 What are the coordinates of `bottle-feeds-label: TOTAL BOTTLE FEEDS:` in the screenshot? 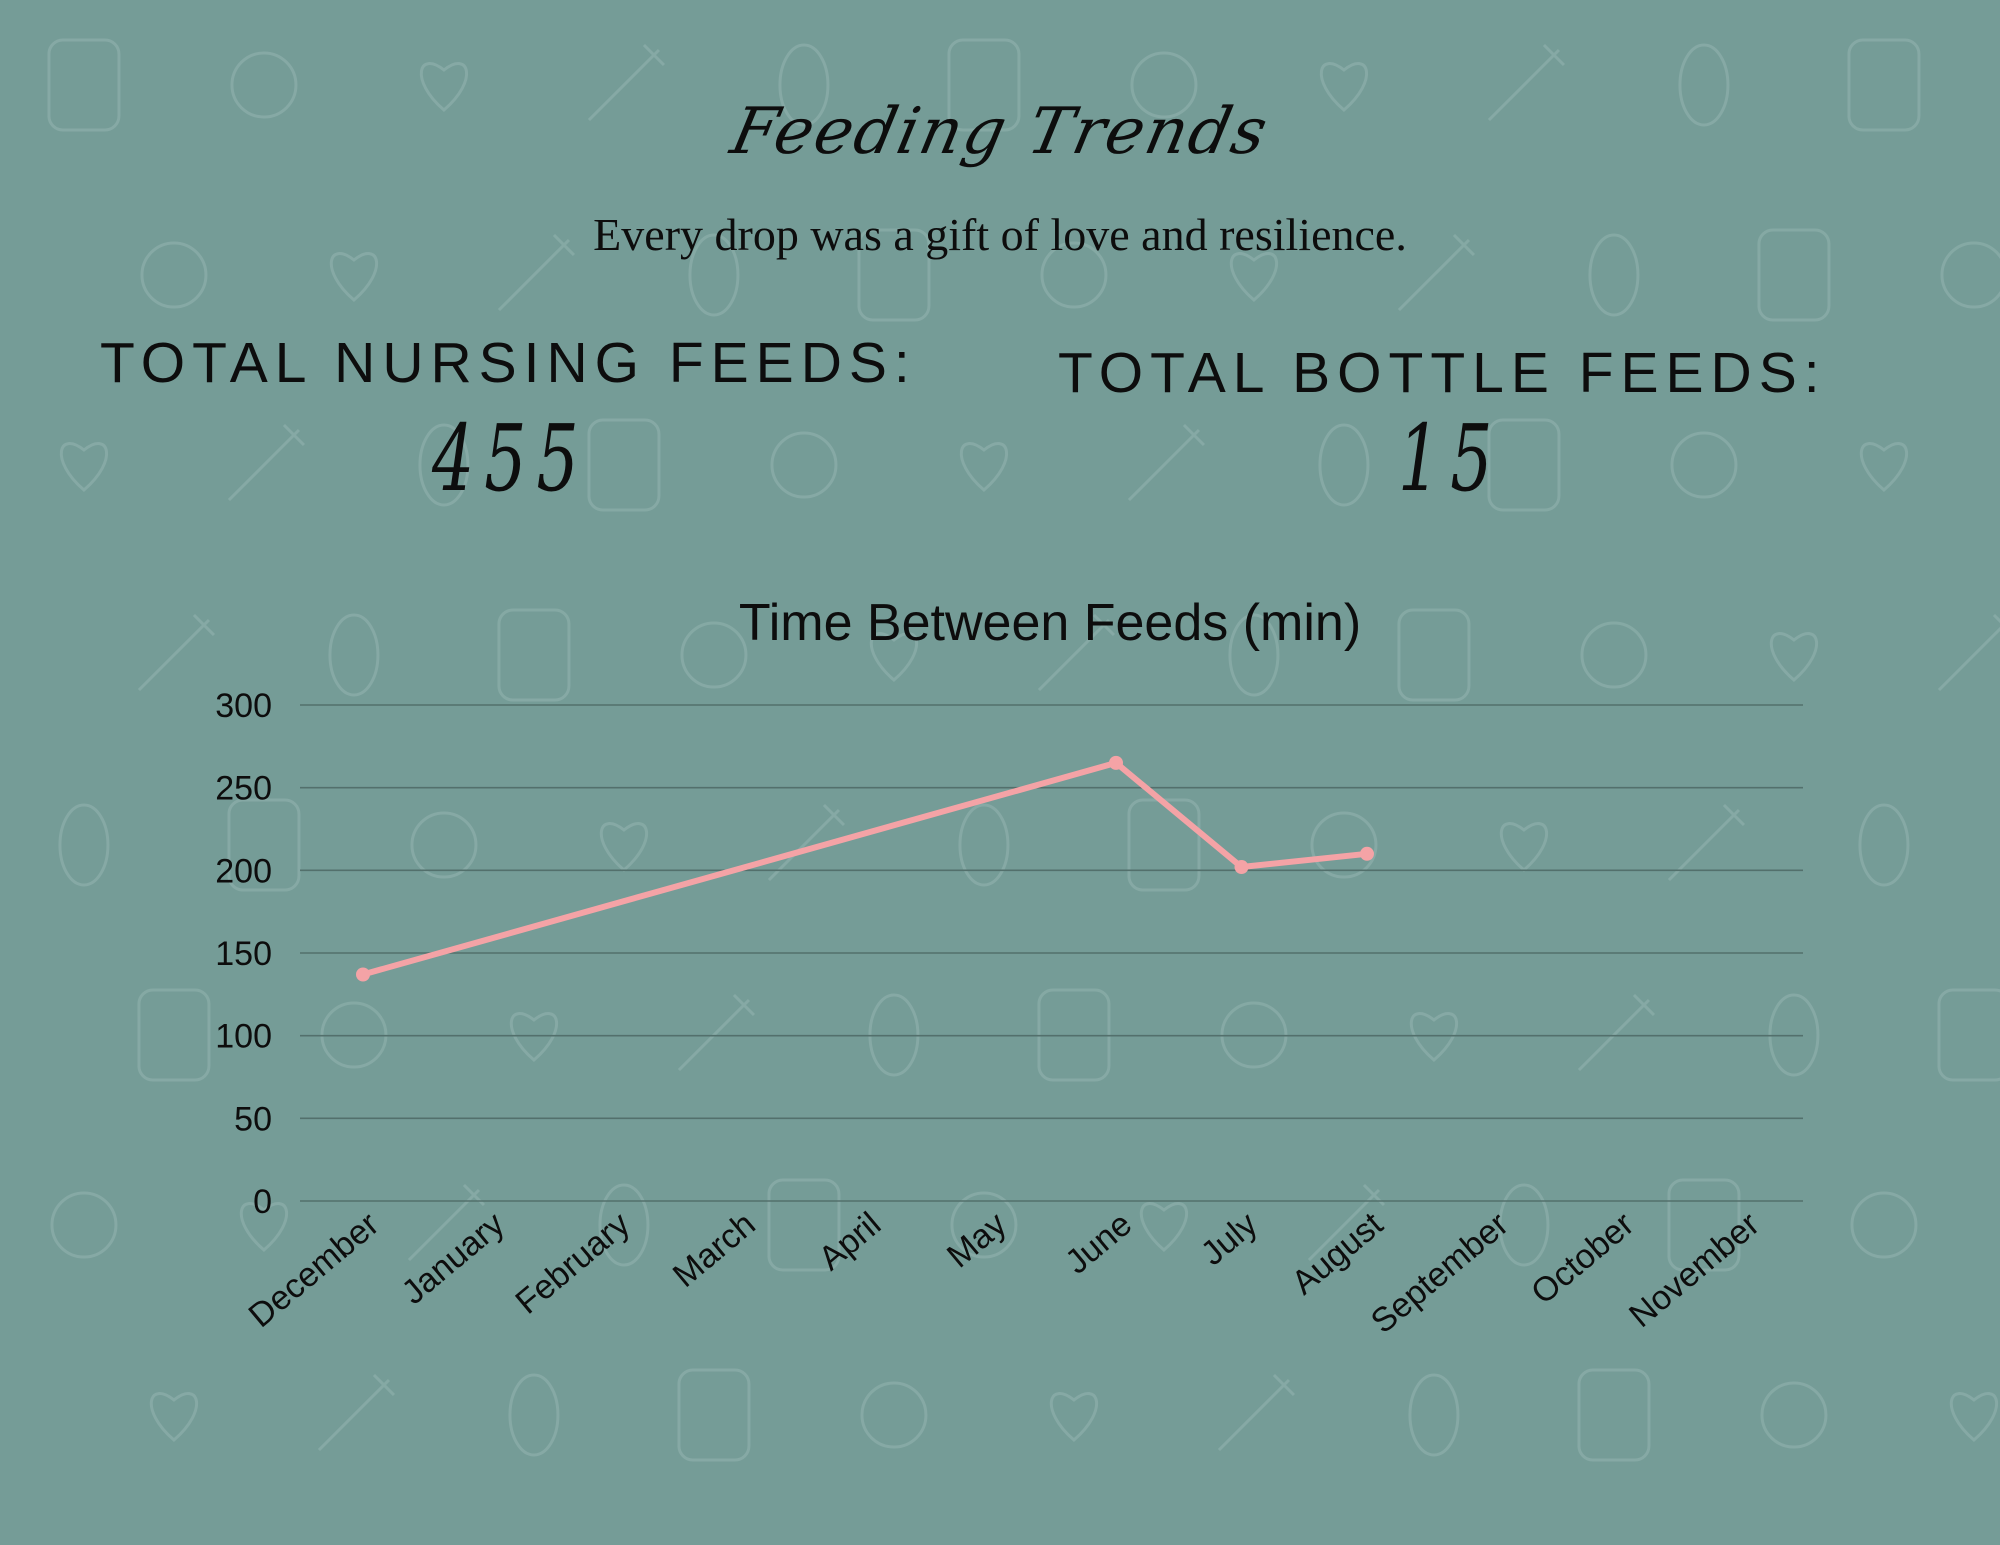 It's located at (1442, 373).